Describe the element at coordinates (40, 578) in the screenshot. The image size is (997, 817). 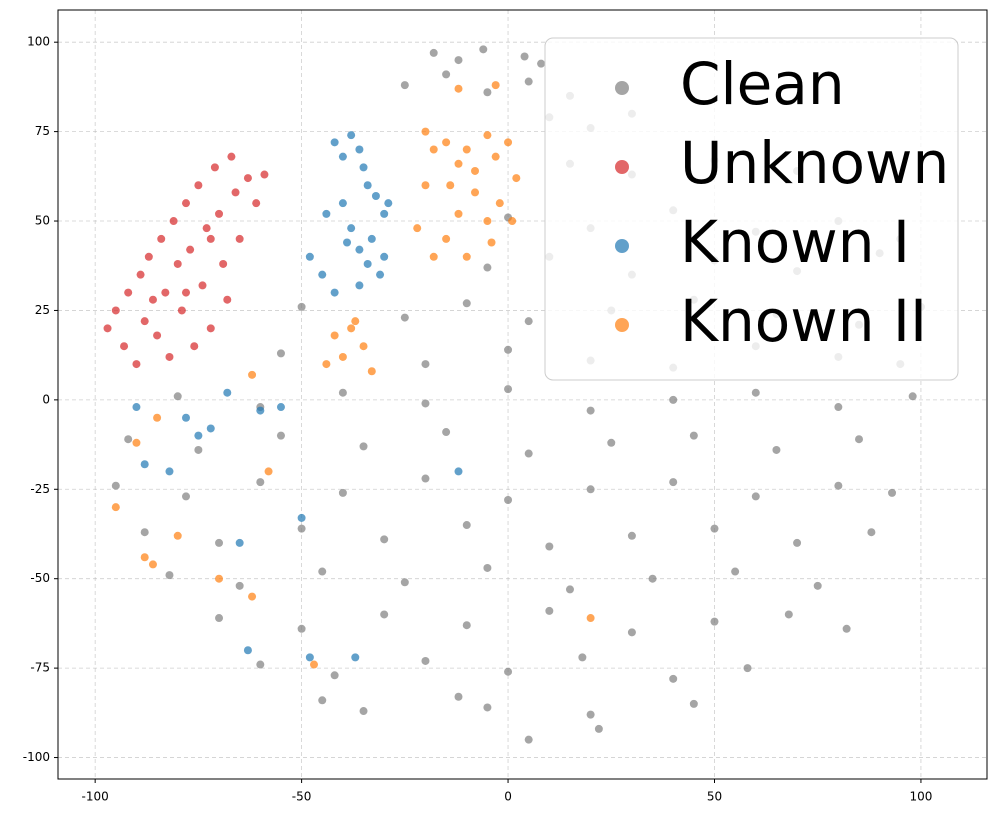
I see `y-tick-label: -50` at that location.